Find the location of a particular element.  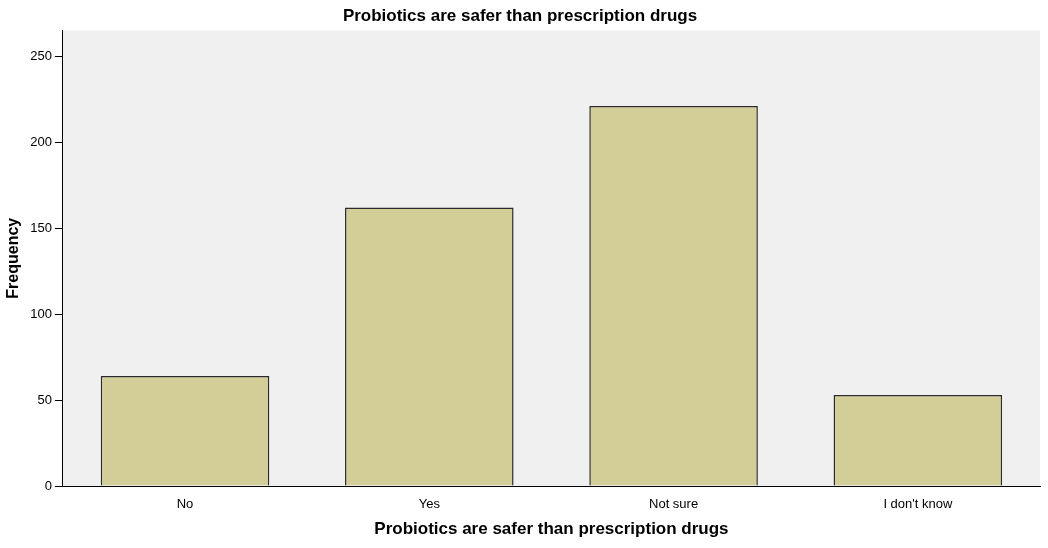

y-tick-label: 150 is located at coordinates (41, 227).